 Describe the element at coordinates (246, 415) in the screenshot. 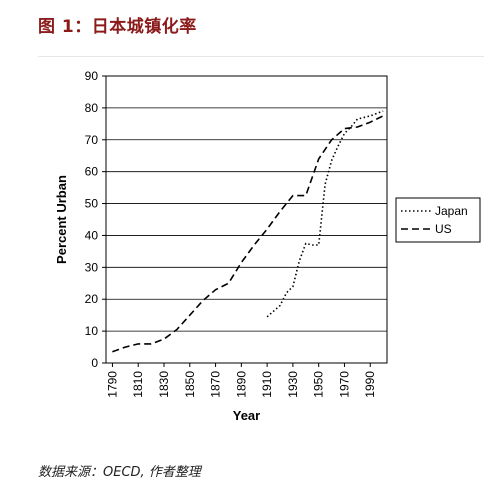

I see `x-axis-label: Year` at that location.